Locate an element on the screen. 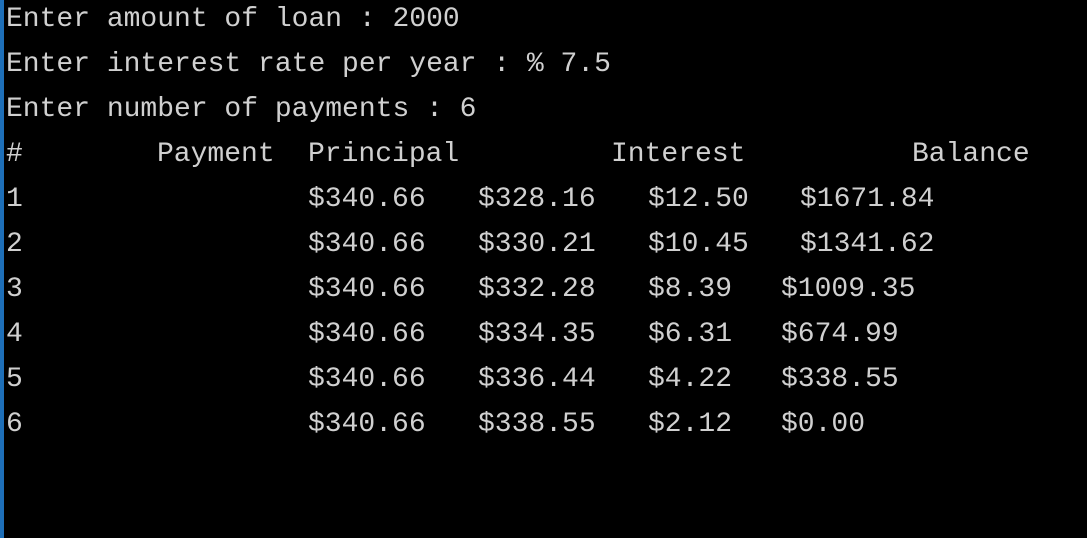  table-header: # Payment Principal Interest Balance is located at coordinates (541, 155).